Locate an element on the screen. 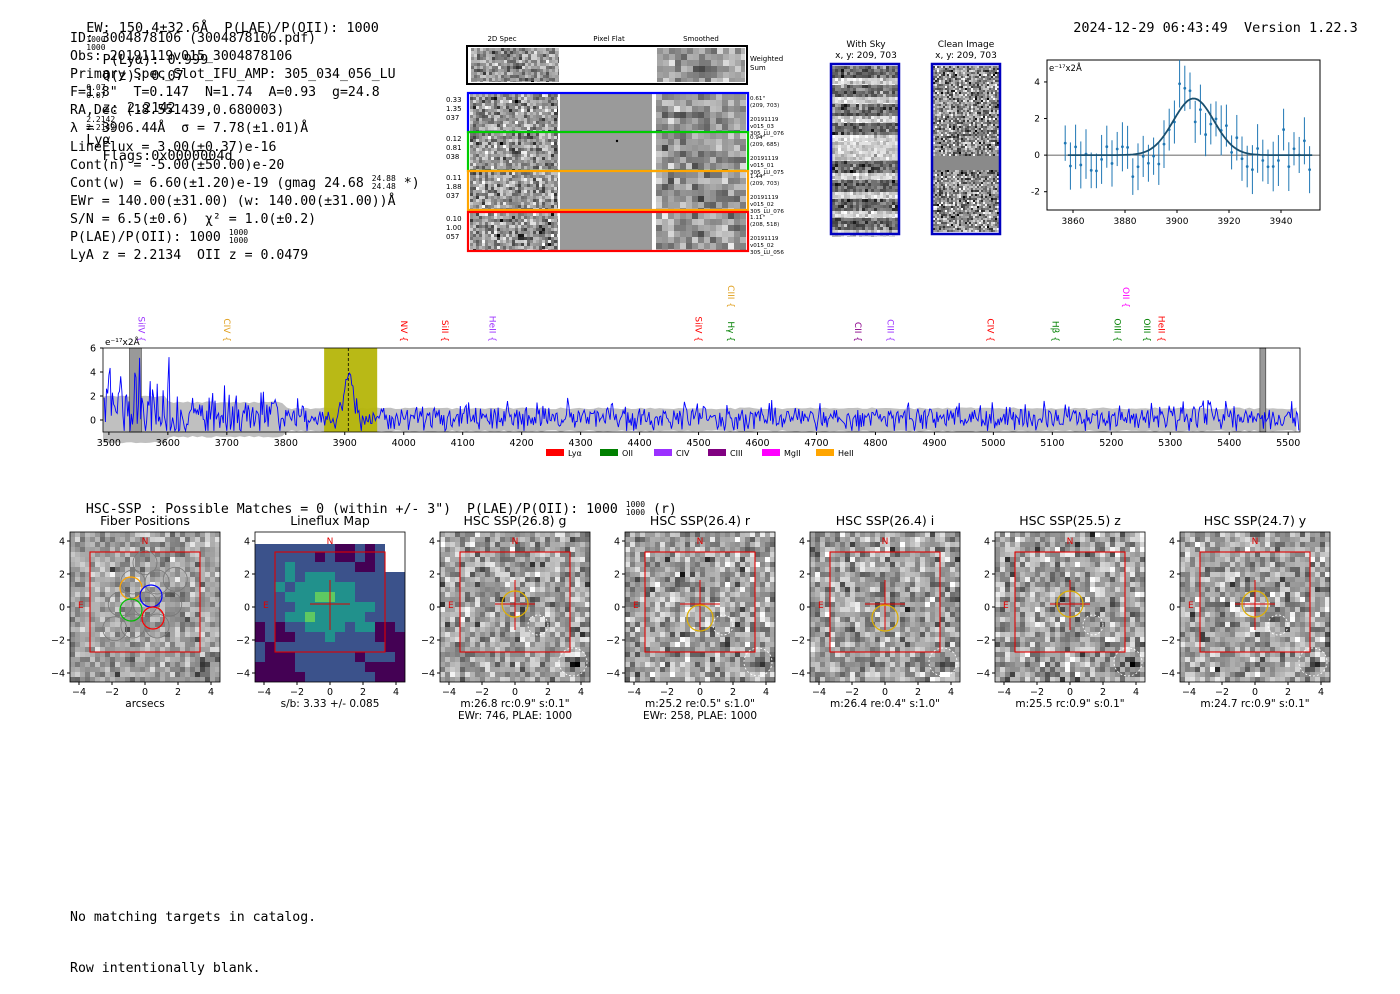 This screenshot has width=1400, height=994. pixel-flat is located at coordinates (606, 151).